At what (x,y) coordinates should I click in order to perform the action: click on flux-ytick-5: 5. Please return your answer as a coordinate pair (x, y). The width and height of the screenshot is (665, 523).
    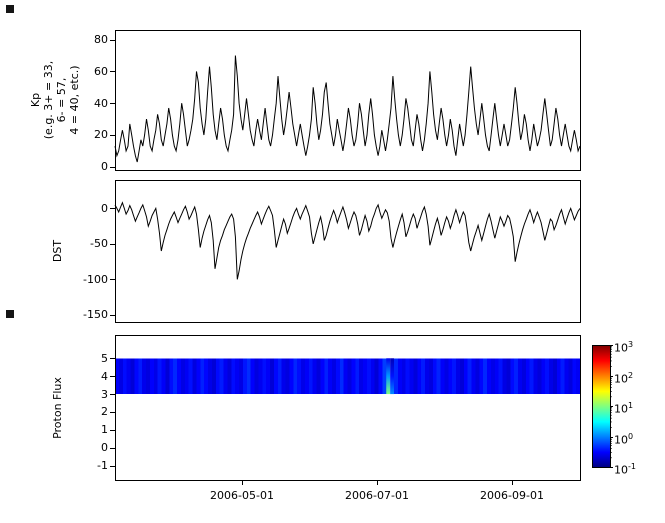
    Looking at the image, I should click on (104, 358).